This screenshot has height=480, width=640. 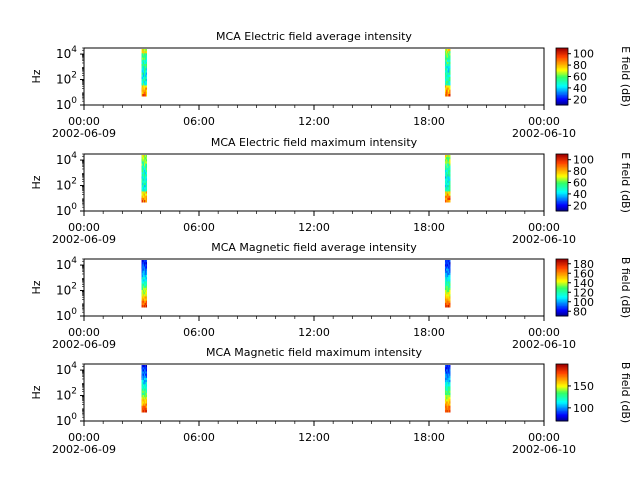 What do you see at coordinates (36, 182) in the screenshot?
I see `y-axis-label: Hz` at bounding box center [36, 182].